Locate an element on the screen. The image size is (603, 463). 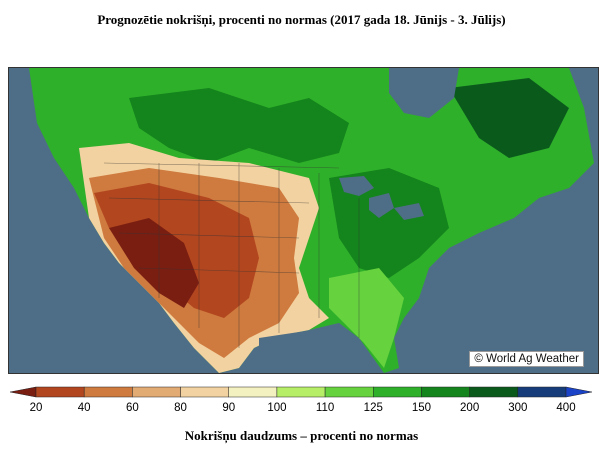
legend-tick-label: 300 is located at coordinates (517, 408).